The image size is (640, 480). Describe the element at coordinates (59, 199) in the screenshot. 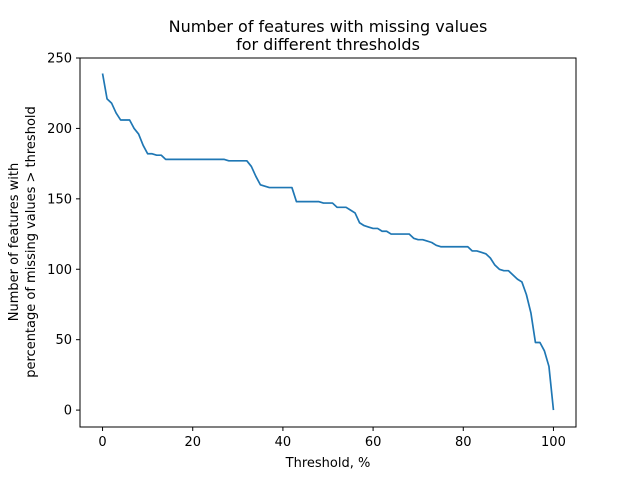

I see `y-tick-label: 150` at that location.